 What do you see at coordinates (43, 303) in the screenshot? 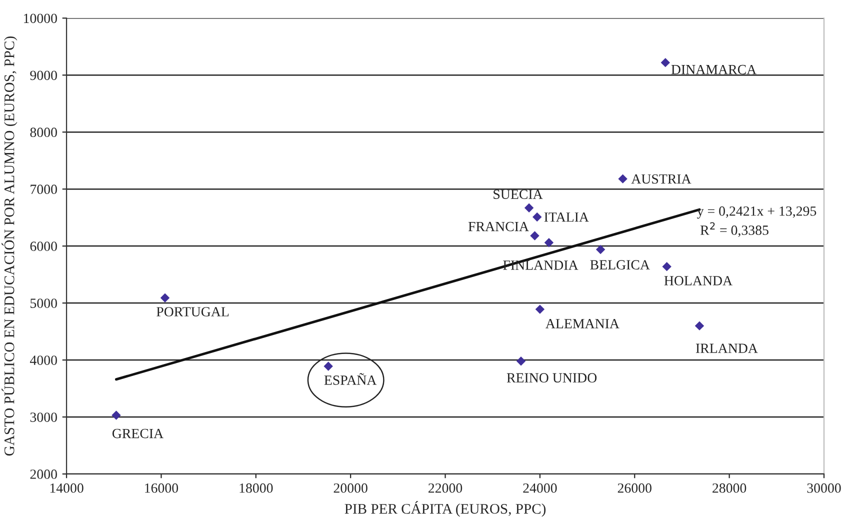
I see `y-tick-label: 5000` at bounding box center [43, 303].